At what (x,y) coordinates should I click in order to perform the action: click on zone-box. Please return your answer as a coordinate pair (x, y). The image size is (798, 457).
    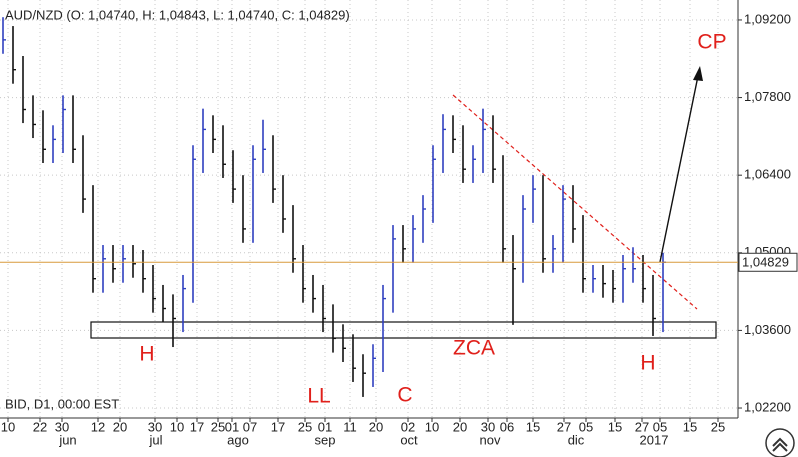
    Looking at the image, I should click on (403, 330).